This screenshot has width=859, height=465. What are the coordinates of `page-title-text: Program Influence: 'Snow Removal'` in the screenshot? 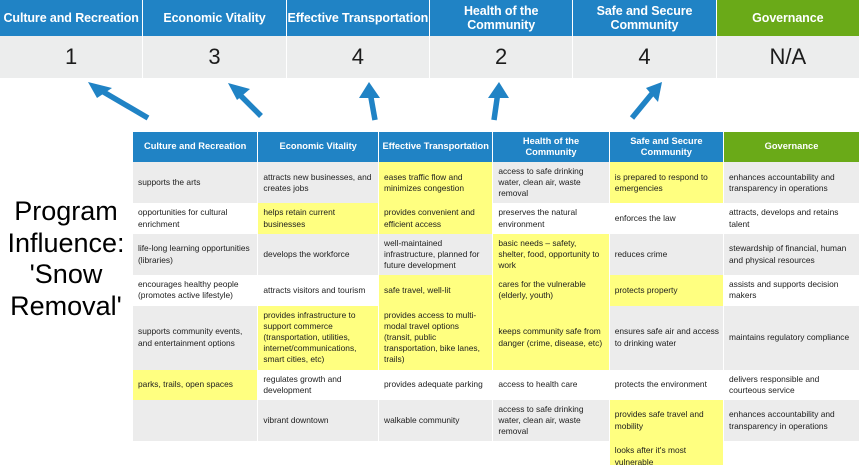 It's located at (66, 258).